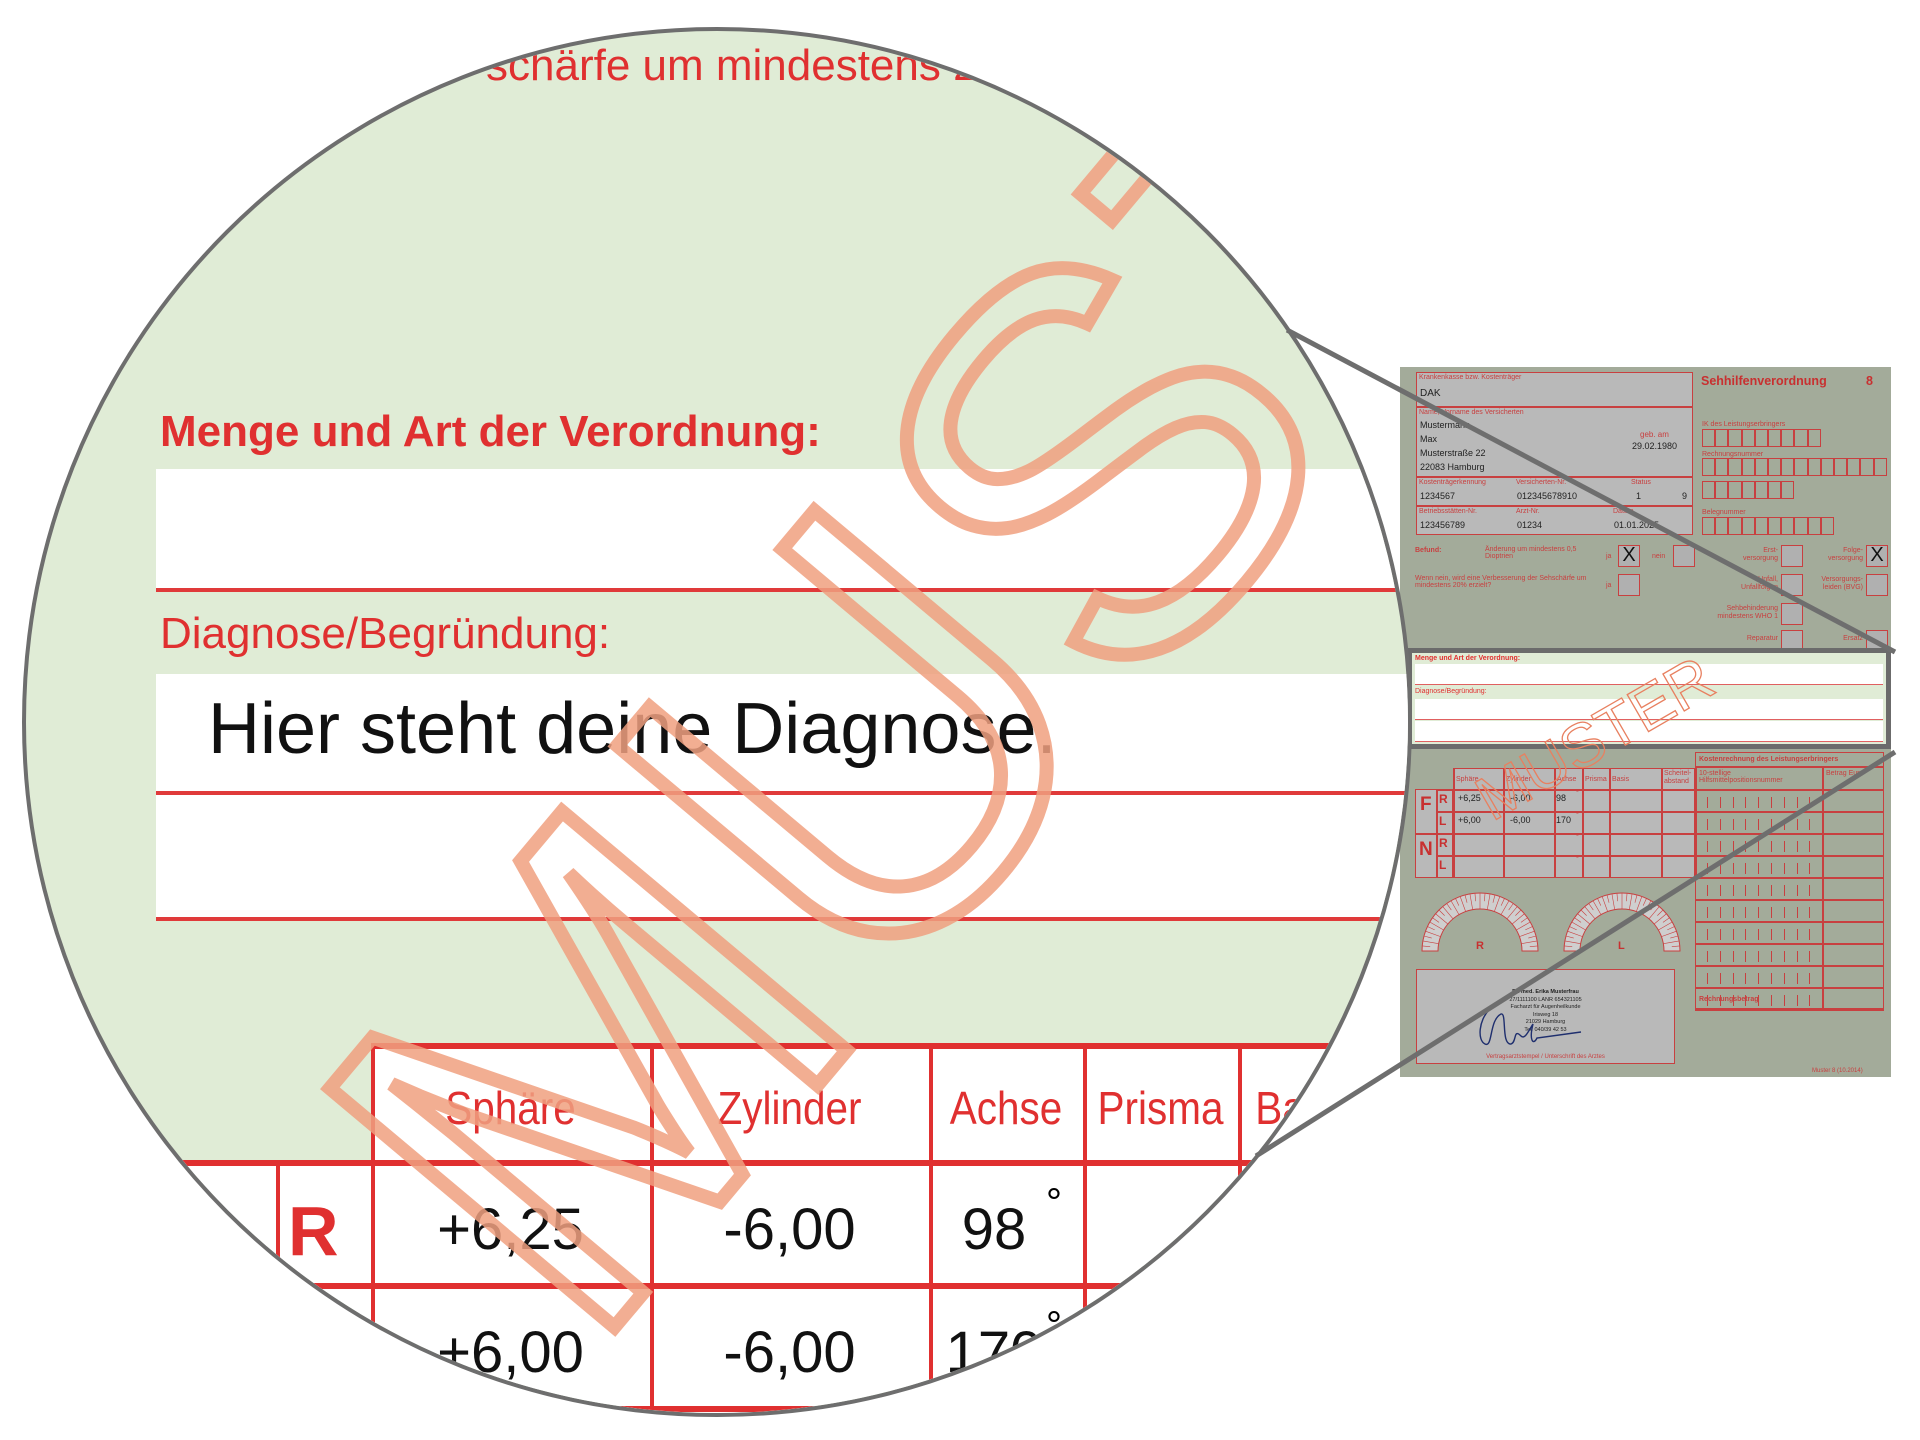 This screenshot has height=1440, width=1920. What do you see at coordinates (1649, 674) in the screenshot?
I see `form-menge-field` at bounding box center [1649, 674].